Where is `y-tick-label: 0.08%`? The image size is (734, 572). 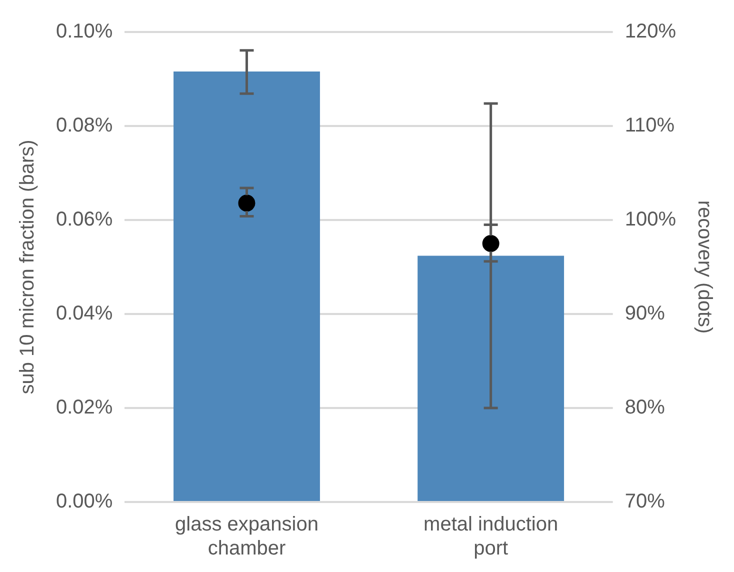 y-tick-label: 0.08% is located at coordinates (84, 125).